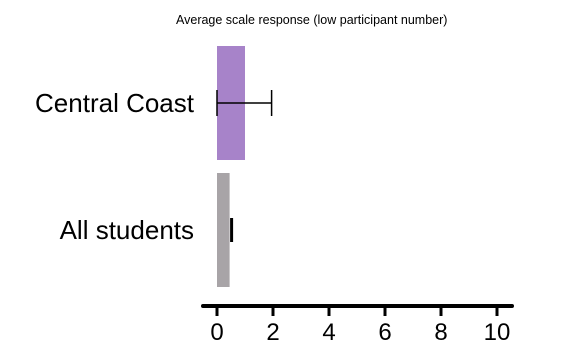 The image size is (562, 343). Describe the element at coordinates (127, 230) in the screenshot. I see `category-label-1: All students` at that location.